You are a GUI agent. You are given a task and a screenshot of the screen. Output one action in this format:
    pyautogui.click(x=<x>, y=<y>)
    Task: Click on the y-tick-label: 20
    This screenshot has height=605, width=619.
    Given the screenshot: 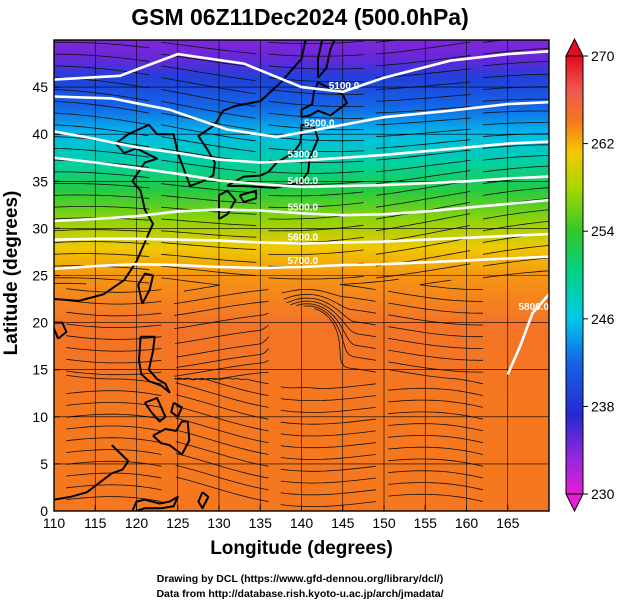 What is the action you would take?
    pyautogui.click(x=40, y=323)
    